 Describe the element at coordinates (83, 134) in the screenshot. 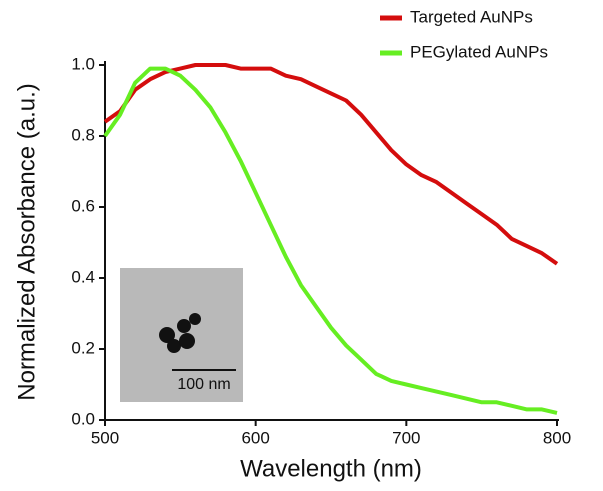

I see `y-tick-label: 0.8` at that location.